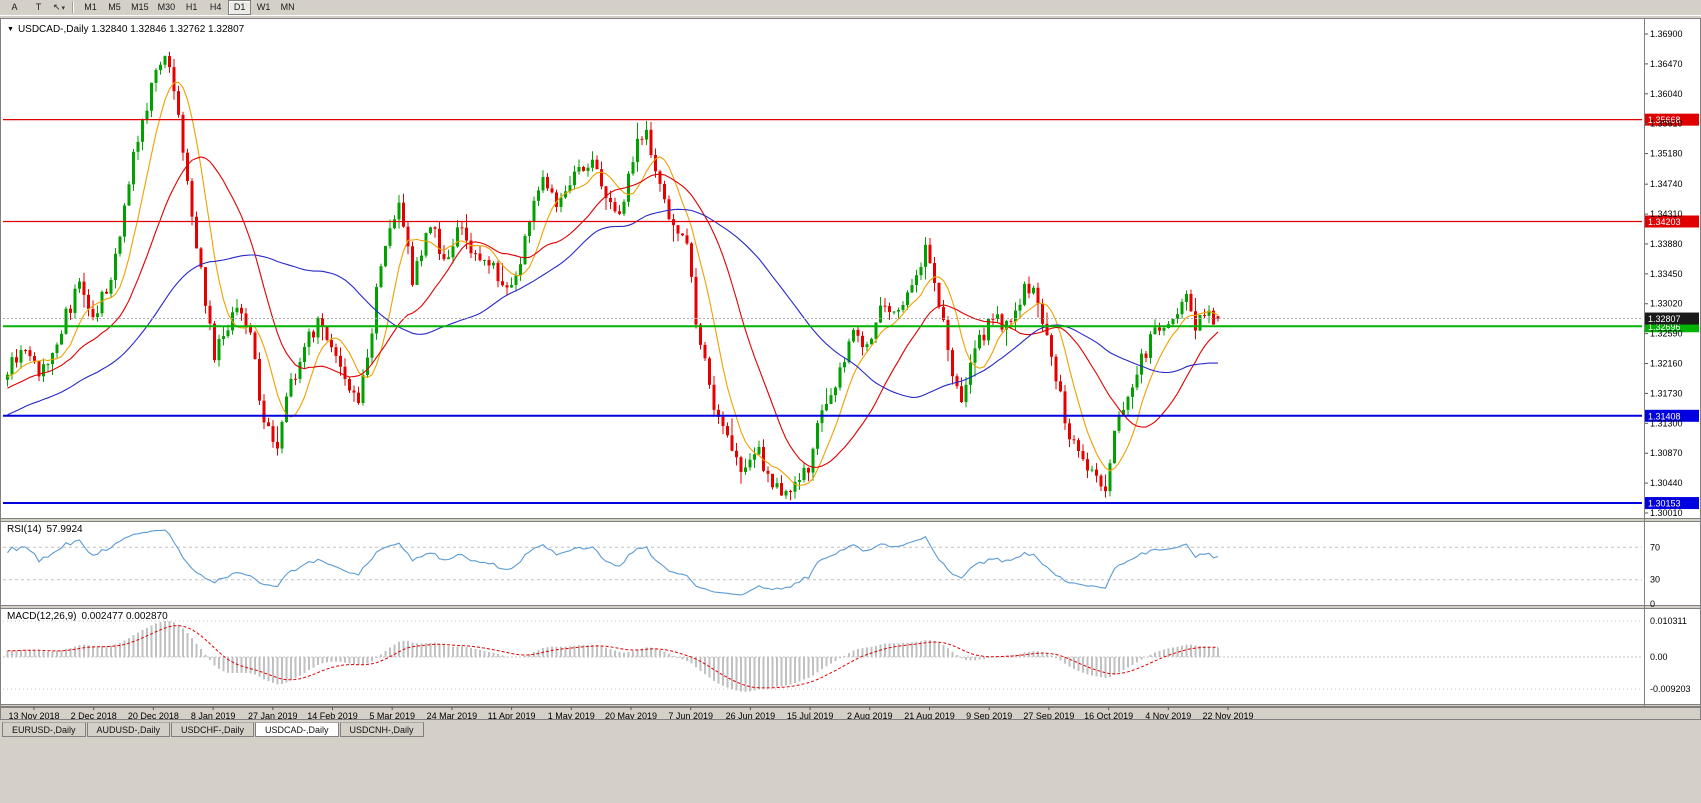 This screenshot has width=1701, height=803. I want to click on date-axis-strip, so click(850, 713).